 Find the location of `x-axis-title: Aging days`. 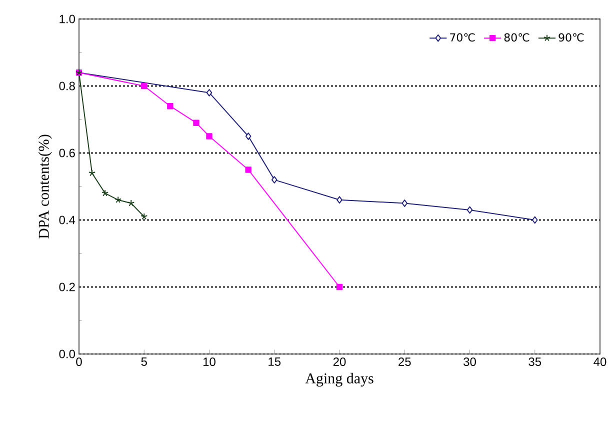

x-axis-title: Aging days is located at coordinates (339, 379).